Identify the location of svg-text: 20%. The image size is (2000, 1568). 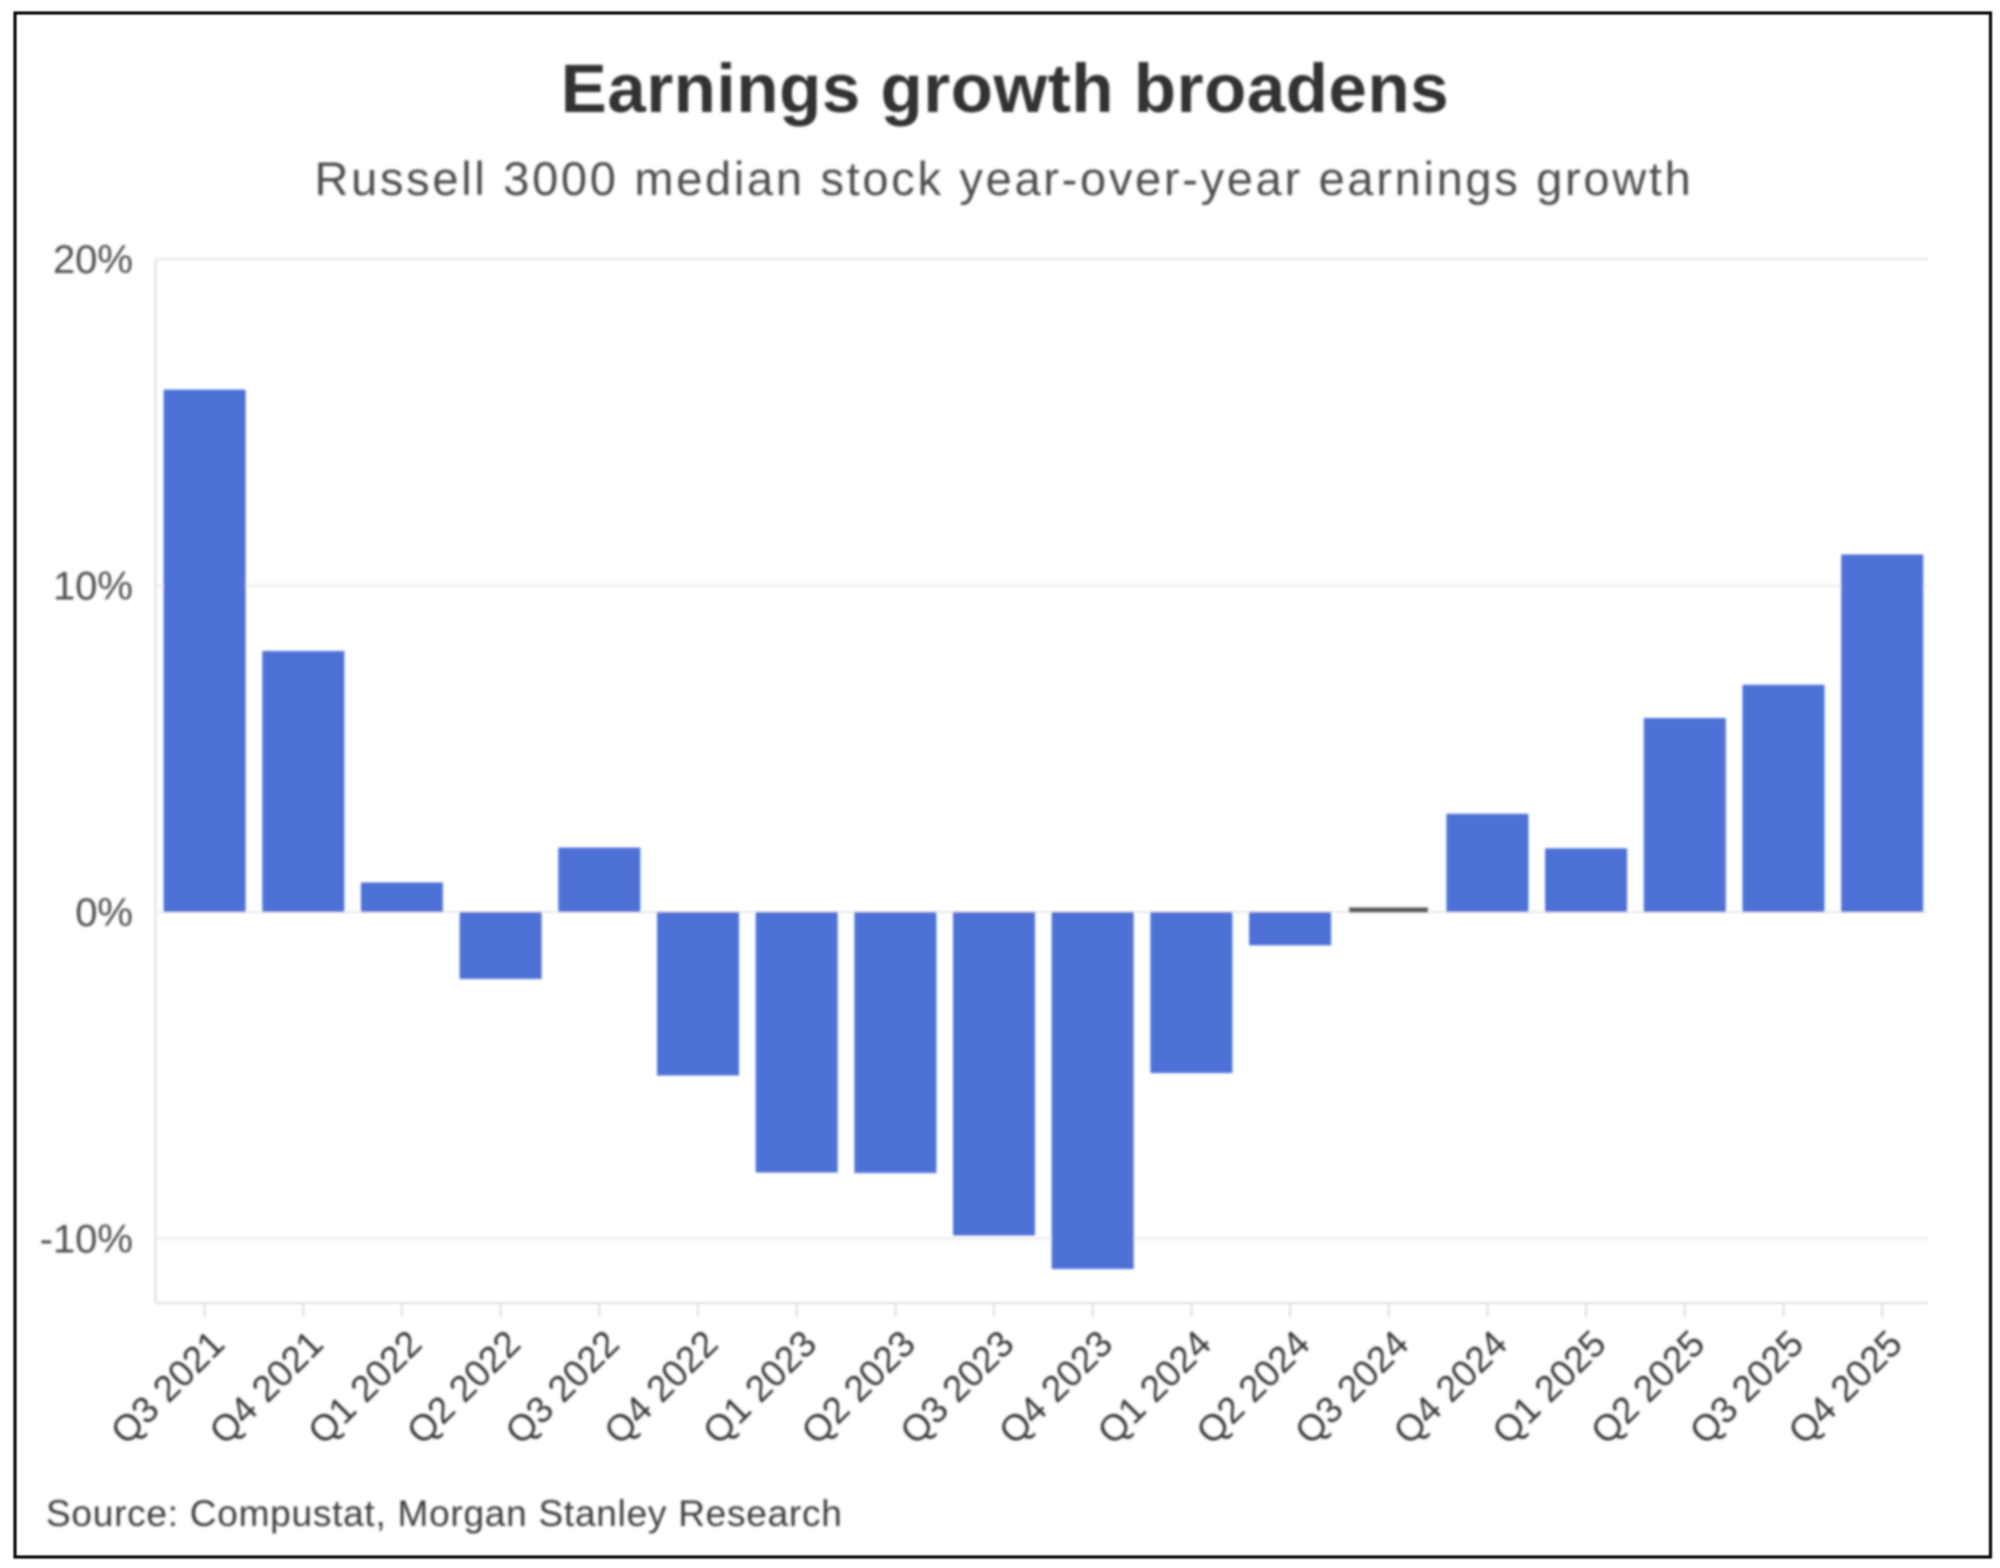
(93, 260).